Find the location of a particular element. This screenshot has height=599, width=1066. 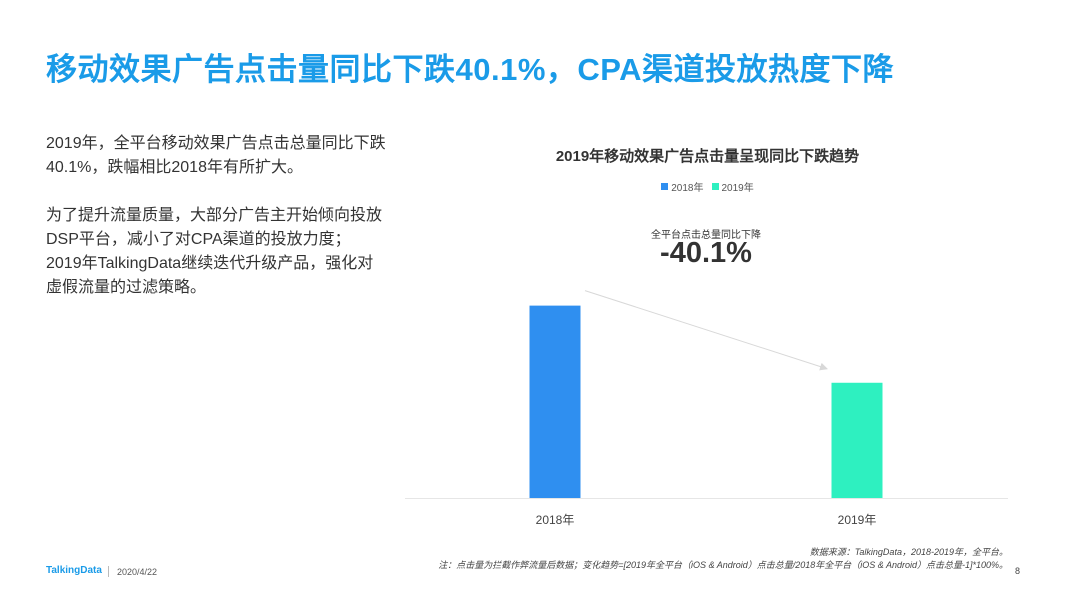

talkingdata-logo: TalkingData is located at coordinates (74, 570).